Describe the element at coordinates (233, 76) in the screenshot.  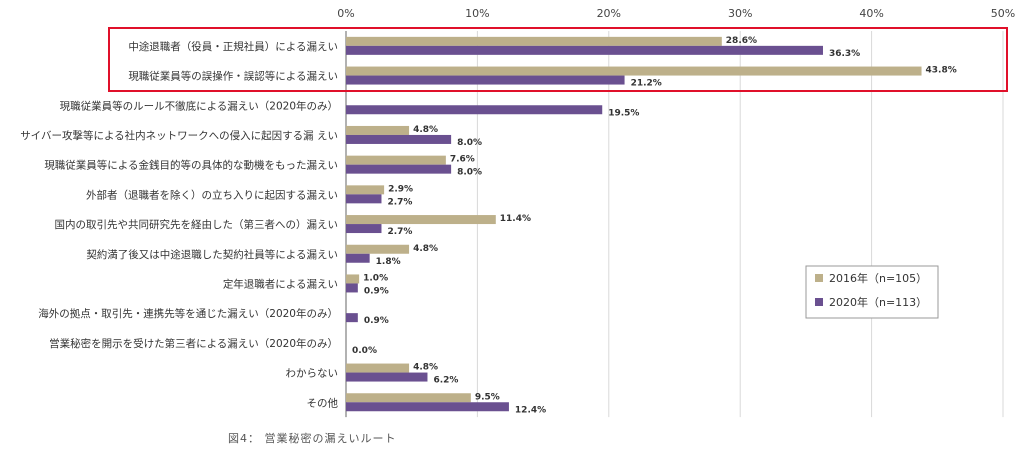
I see `category-label: 現職従業員等の誤操作・誤認等による漏えい` at that location.